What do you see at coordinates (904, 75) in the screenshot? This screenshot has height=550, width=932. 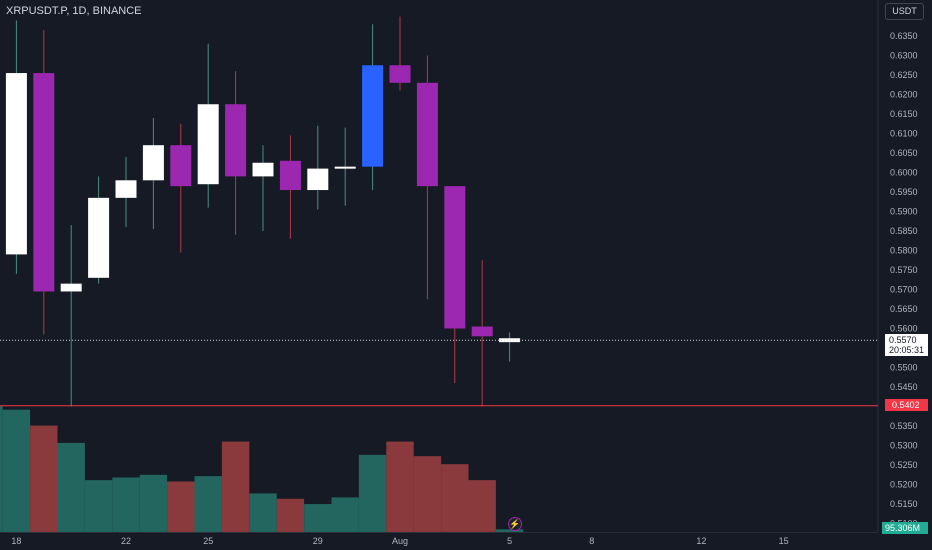 I see `y-tick-label: 0.6250` at bounding box center [904, 75].